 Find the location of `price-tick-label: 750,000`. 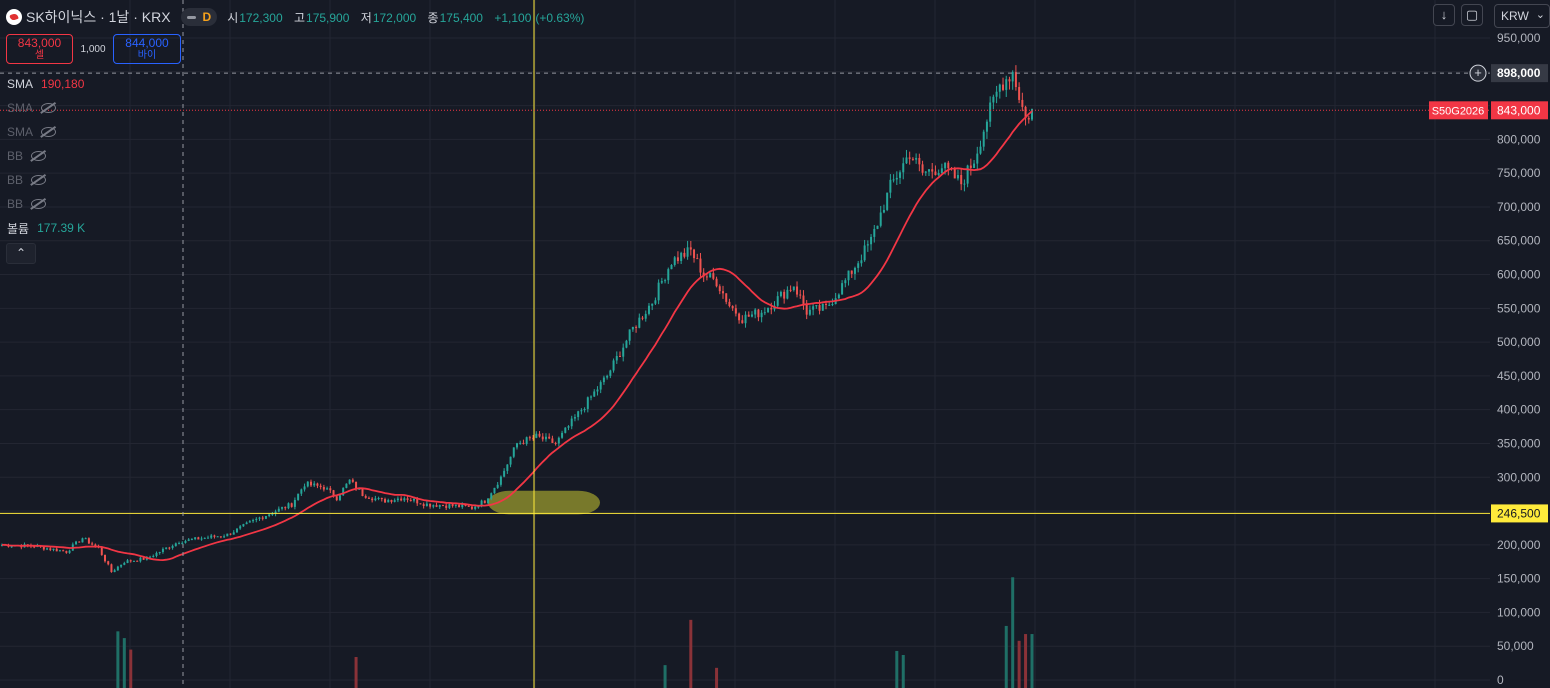

price-tick-label: 750,000 is located at coordinates (1519, 173).